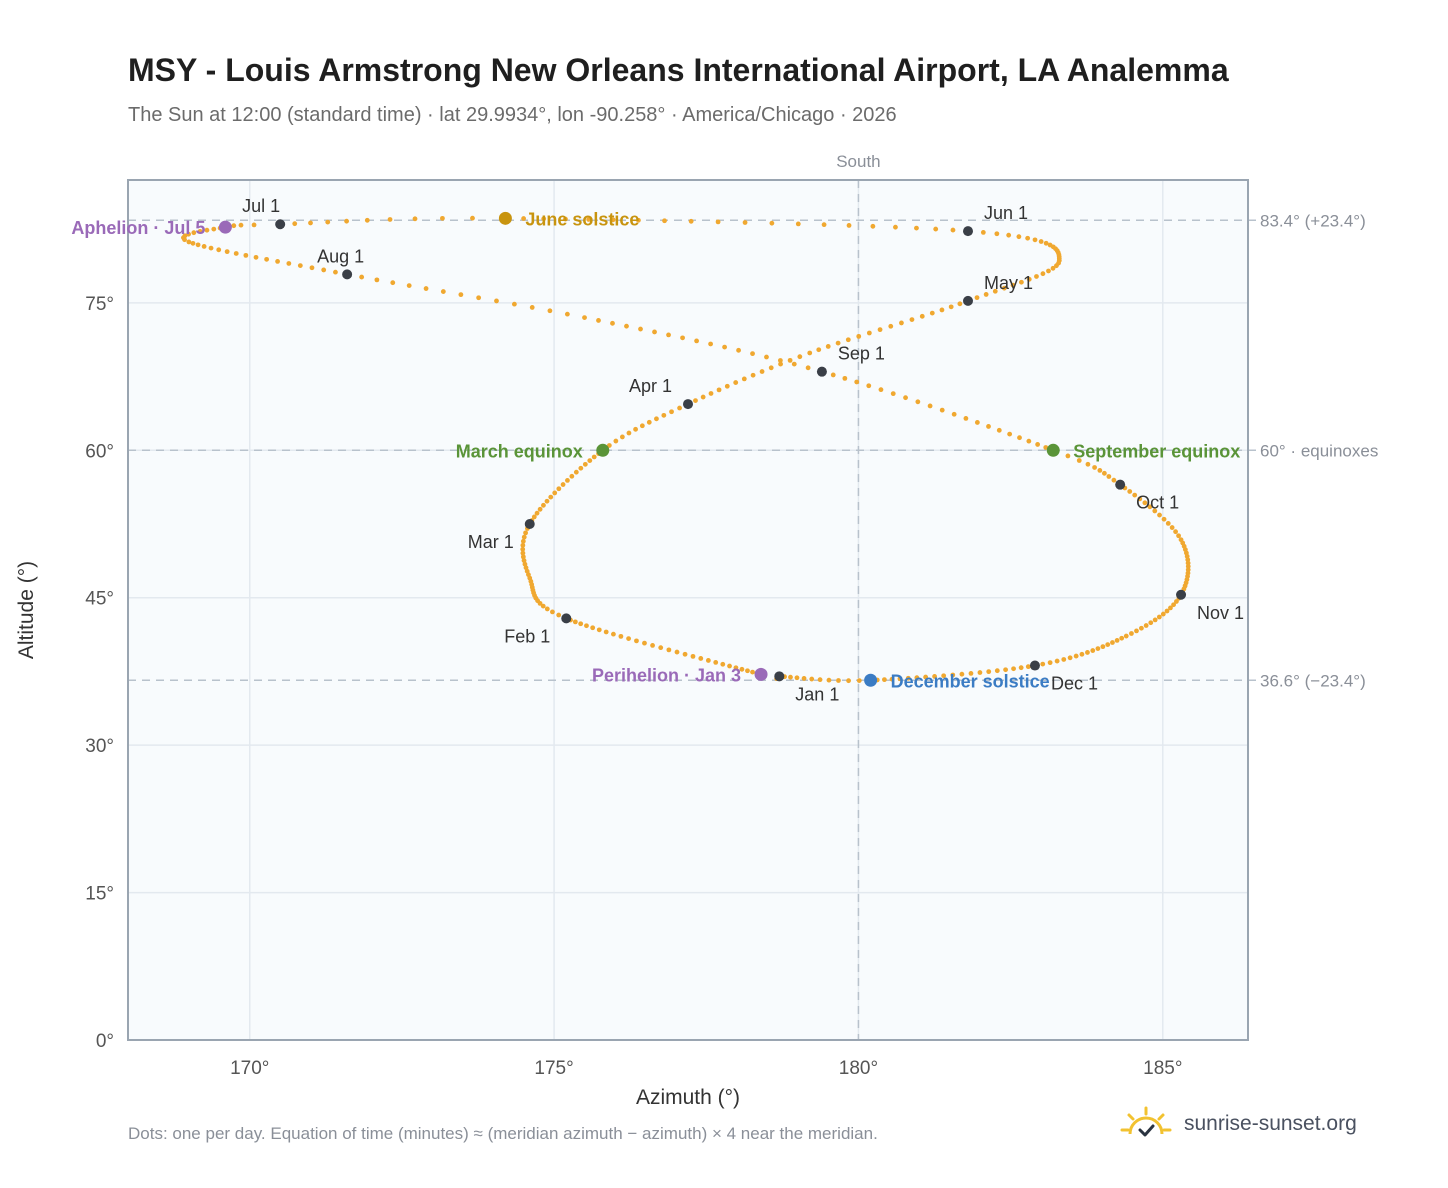  Describe the element at coordinates (1238, 1124) in the screenshot. I see `brand: sunrise-sunset.org` at that location.